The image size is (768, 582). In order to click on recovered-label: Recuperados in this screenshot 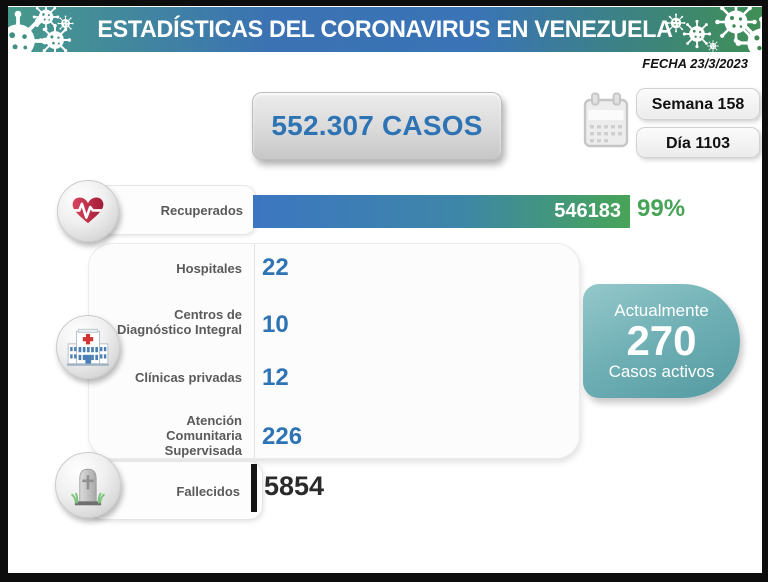, I will do `click(201, 210)`.